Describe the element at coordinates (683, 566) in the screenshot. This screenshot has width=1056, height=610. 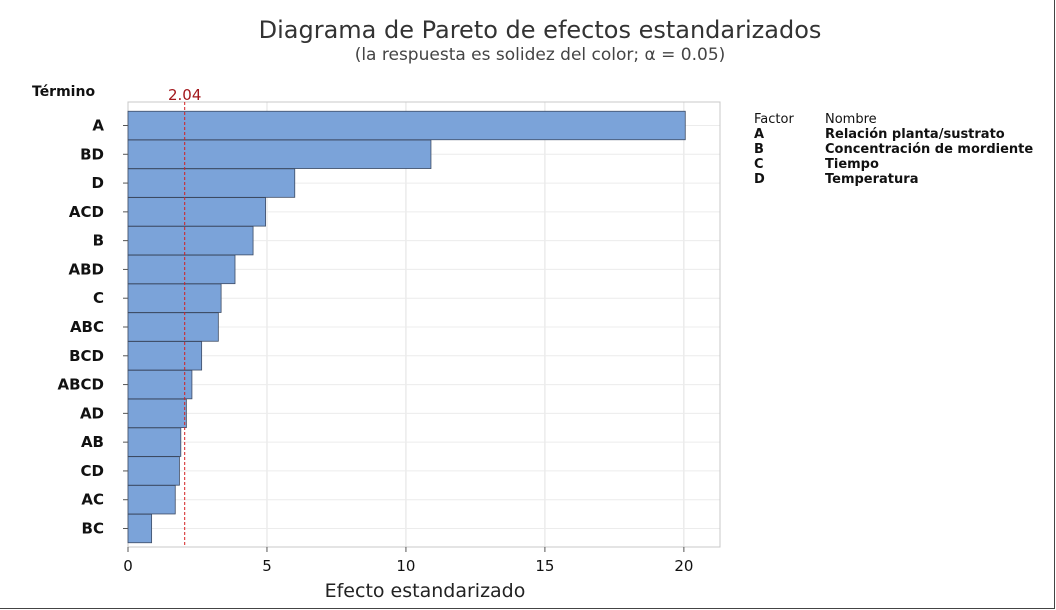
I see `x-tick-label: 20` at that location.